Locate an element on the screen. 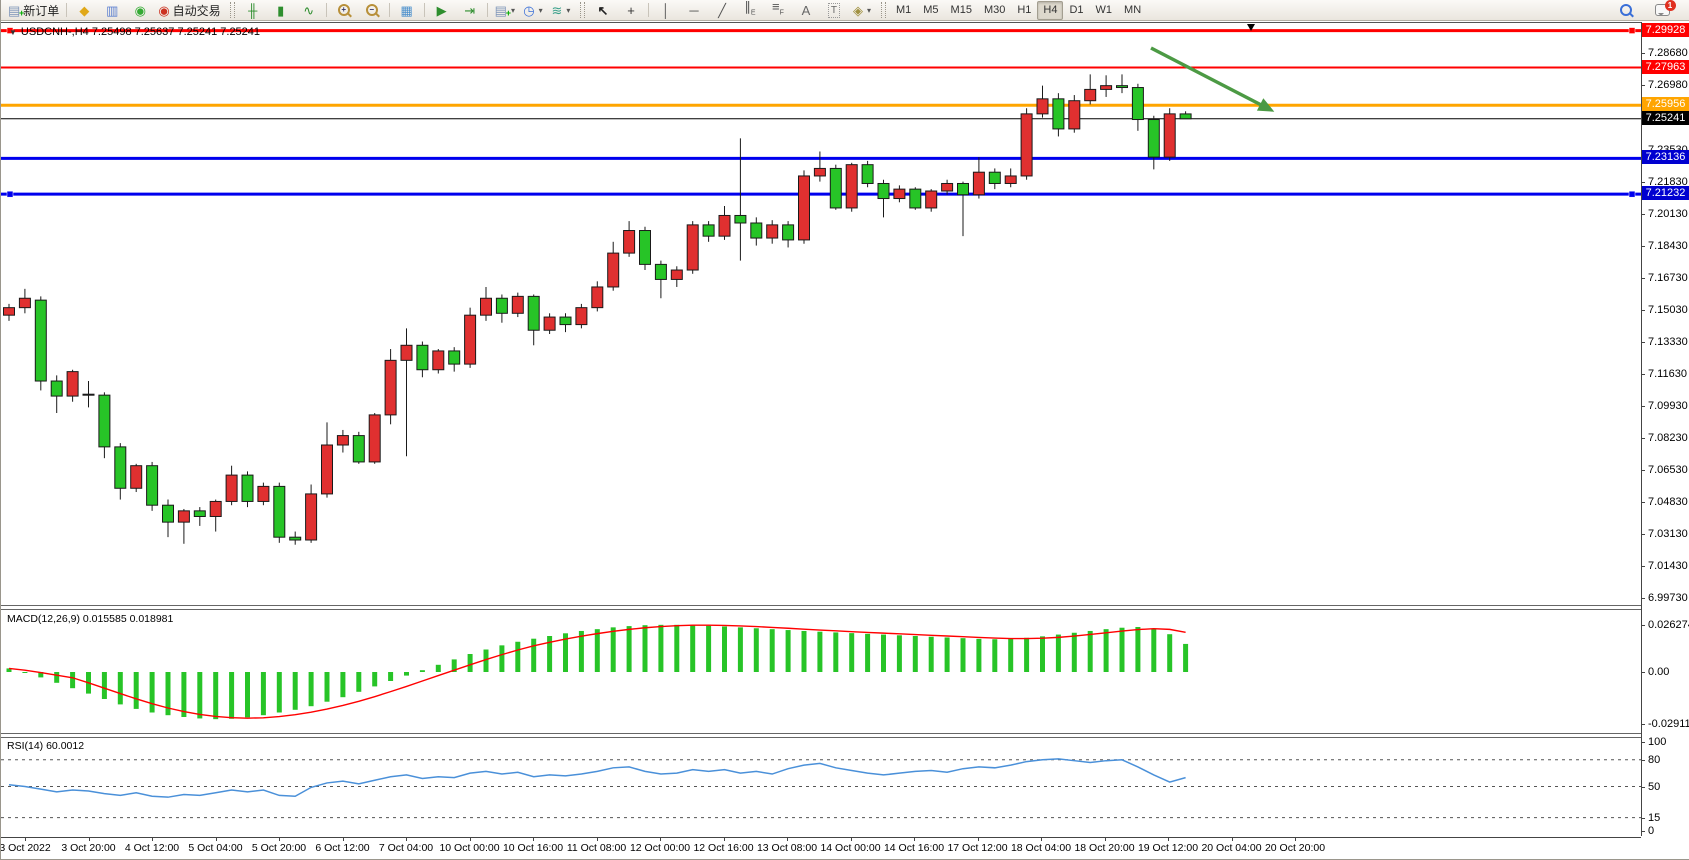 Image resolution: width=1689 pixels, height=860 pixels. level-price-badge: 7.21232 is located at coordinates (1665, 193).